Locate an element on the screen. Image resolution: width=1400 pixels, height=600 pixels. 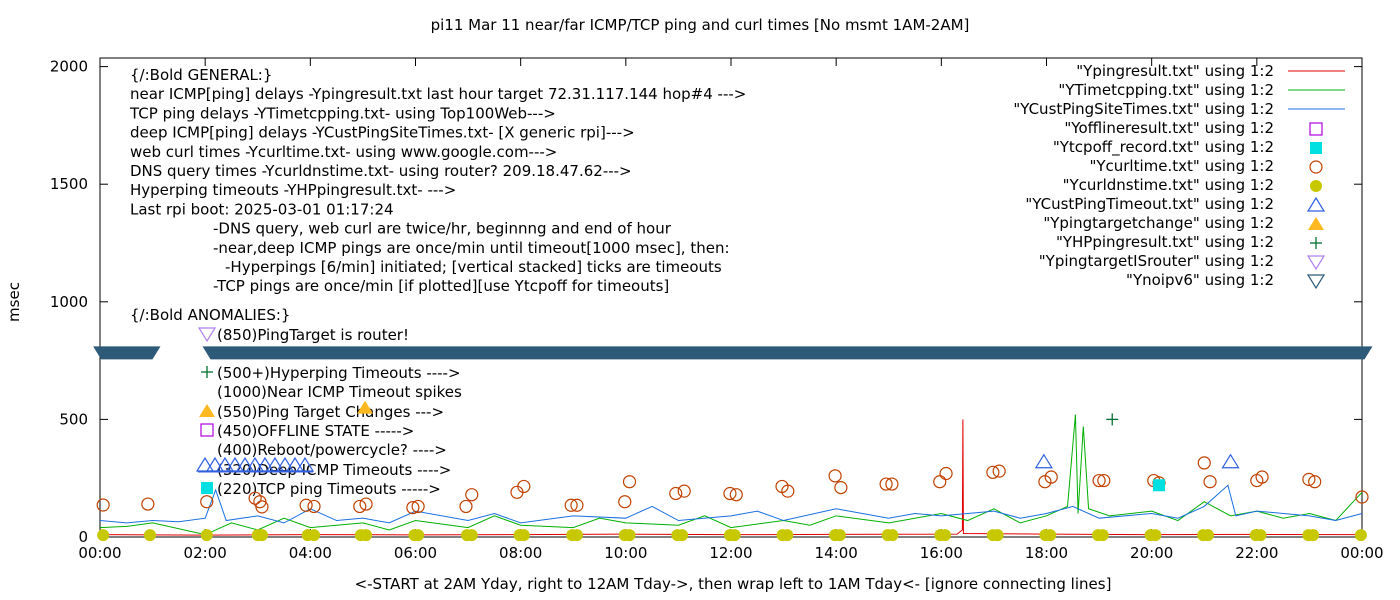
anomaly-key-label: (850)PingTarget is router! is located at coordinates (313, 335).